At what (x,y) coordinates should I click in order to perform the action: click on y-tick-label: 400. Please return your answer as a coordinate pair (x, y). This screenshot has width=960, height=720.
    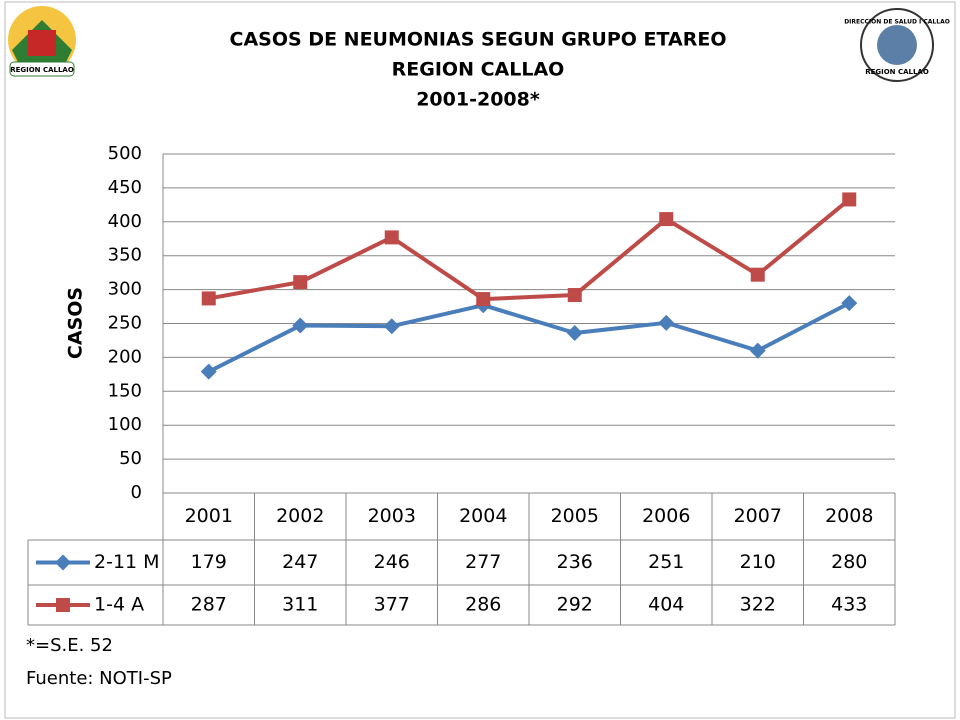
    Looking at the image, I should click on (125, 221).